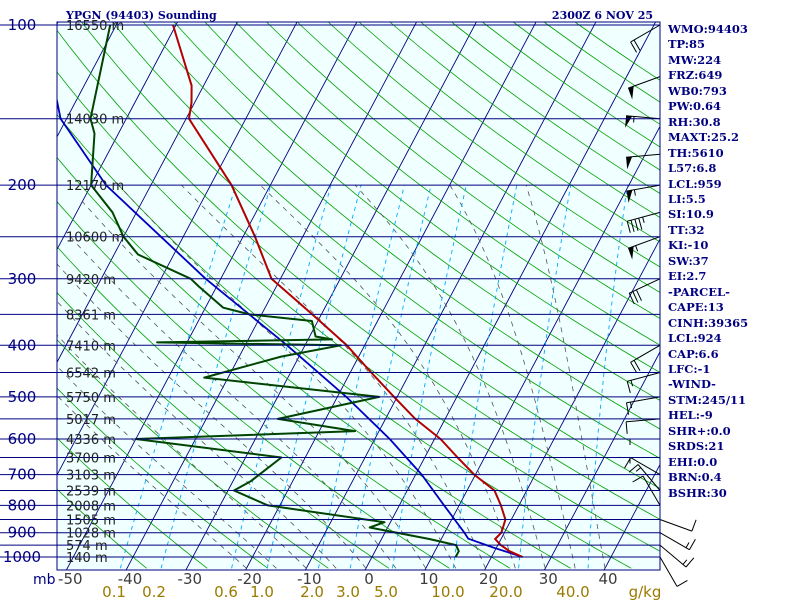  What do you see at coordinates (70, 579) in the screenshot?
I see `temperature-tick-label: -50` at bounding box center [70, 579].